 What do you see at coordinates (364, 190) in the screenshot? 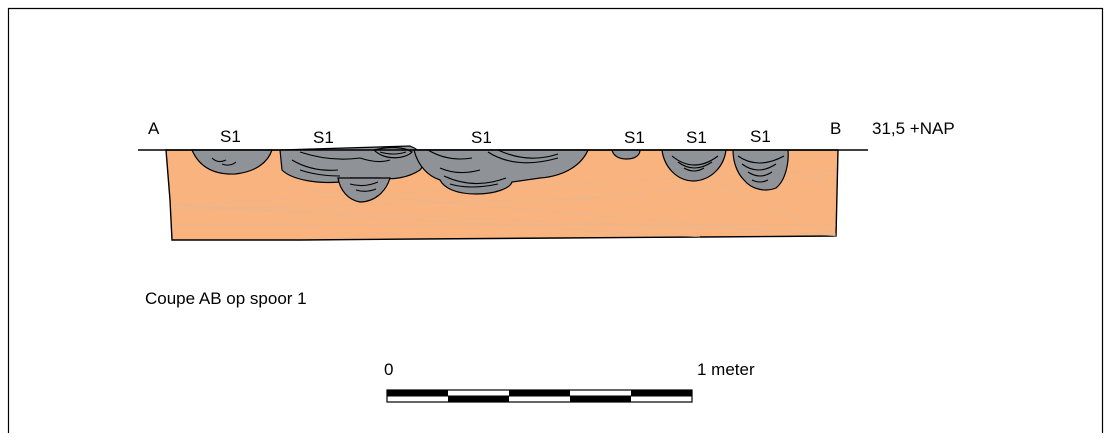
I see `pit-2b` at bounding box center [364, 190].